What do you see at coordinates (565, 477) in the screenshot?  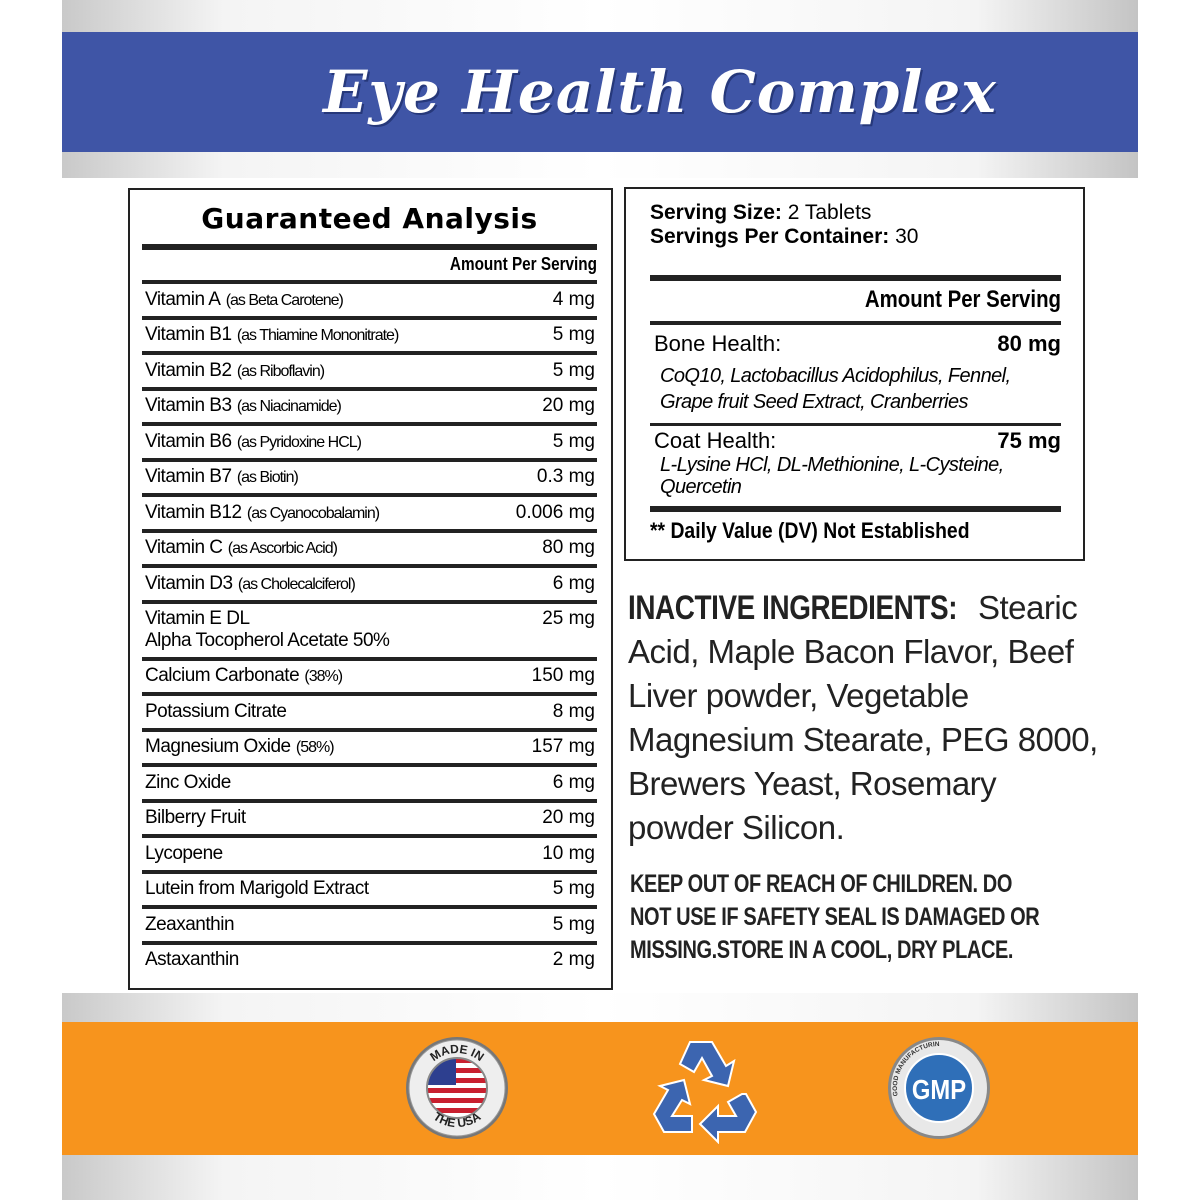 I see `ingredient-amount: 0.3 mg` at bounding box center [565, 477].